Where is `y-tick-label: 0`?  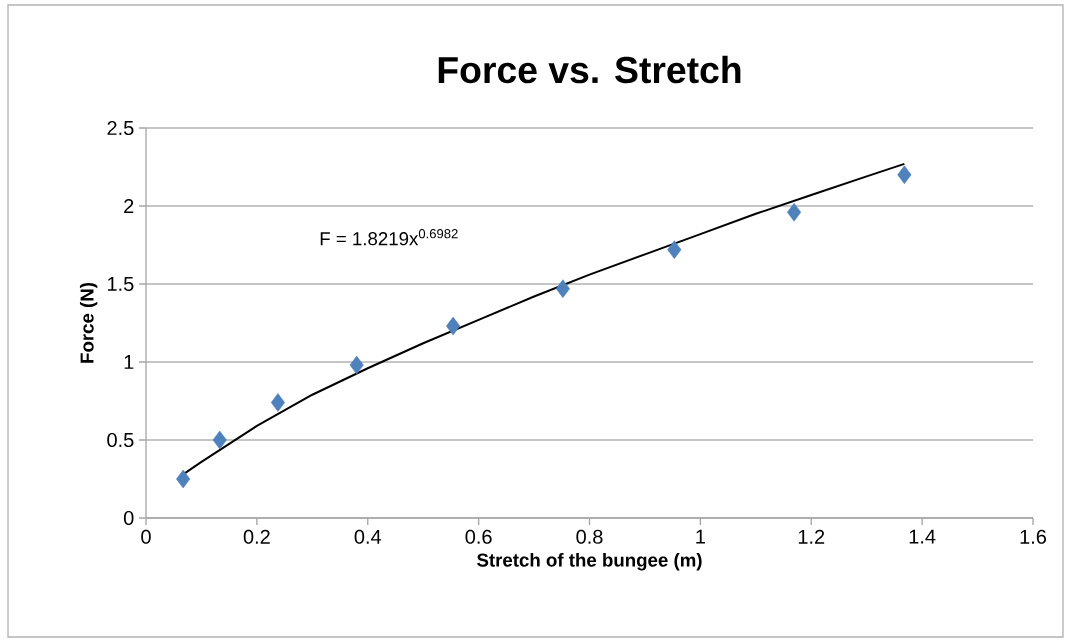 y-tick-label: 0 is located at coordinates (128, 518).